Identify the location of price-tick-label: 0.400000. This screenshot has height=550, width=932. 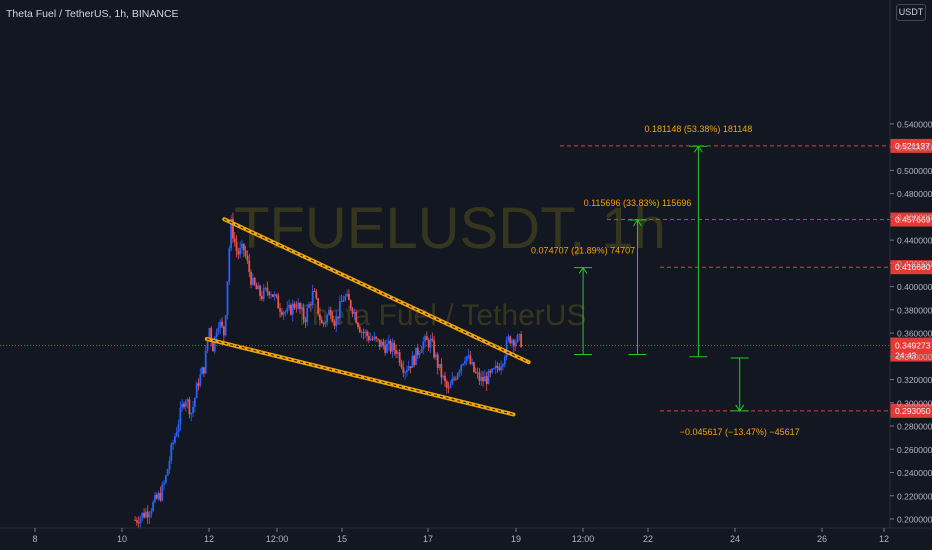
(914, 287).